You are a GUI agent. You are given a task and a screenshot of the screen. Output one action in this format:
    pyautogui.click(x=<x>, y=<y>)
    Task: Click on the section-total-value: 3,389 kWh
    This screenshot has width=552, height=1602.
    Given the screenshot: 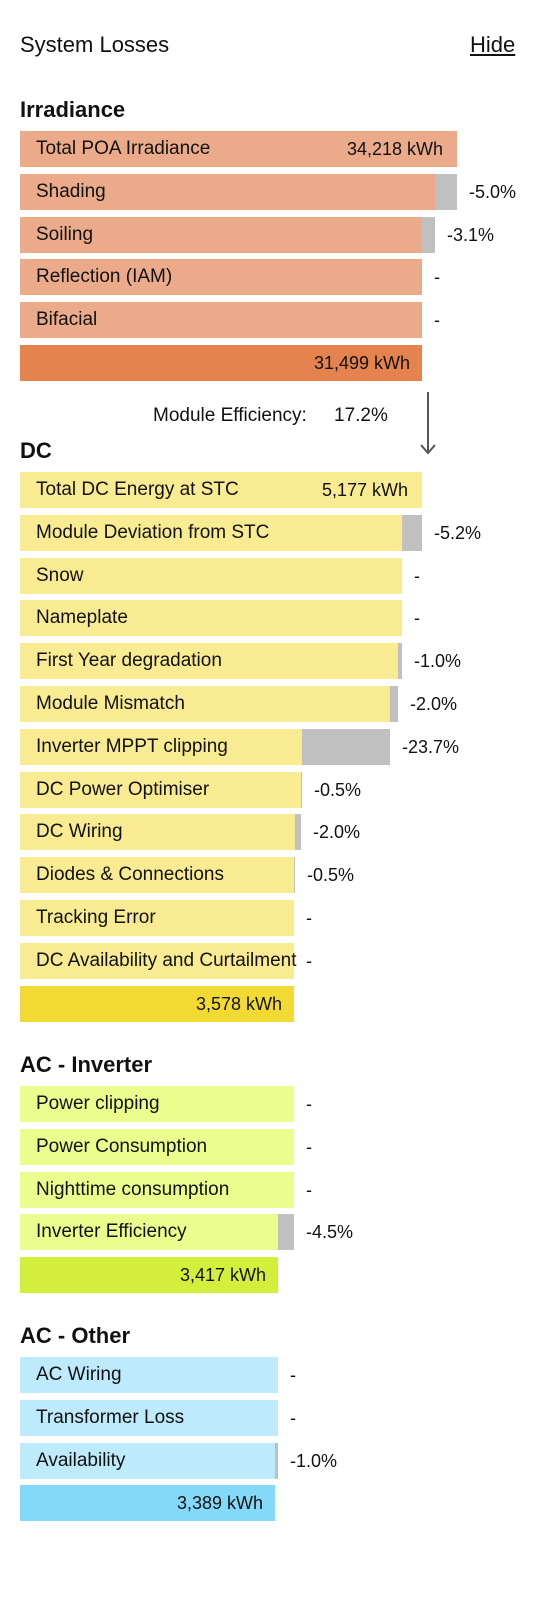 What is the action you would take?
    pyautogui.click(x=219, y=1503)
    